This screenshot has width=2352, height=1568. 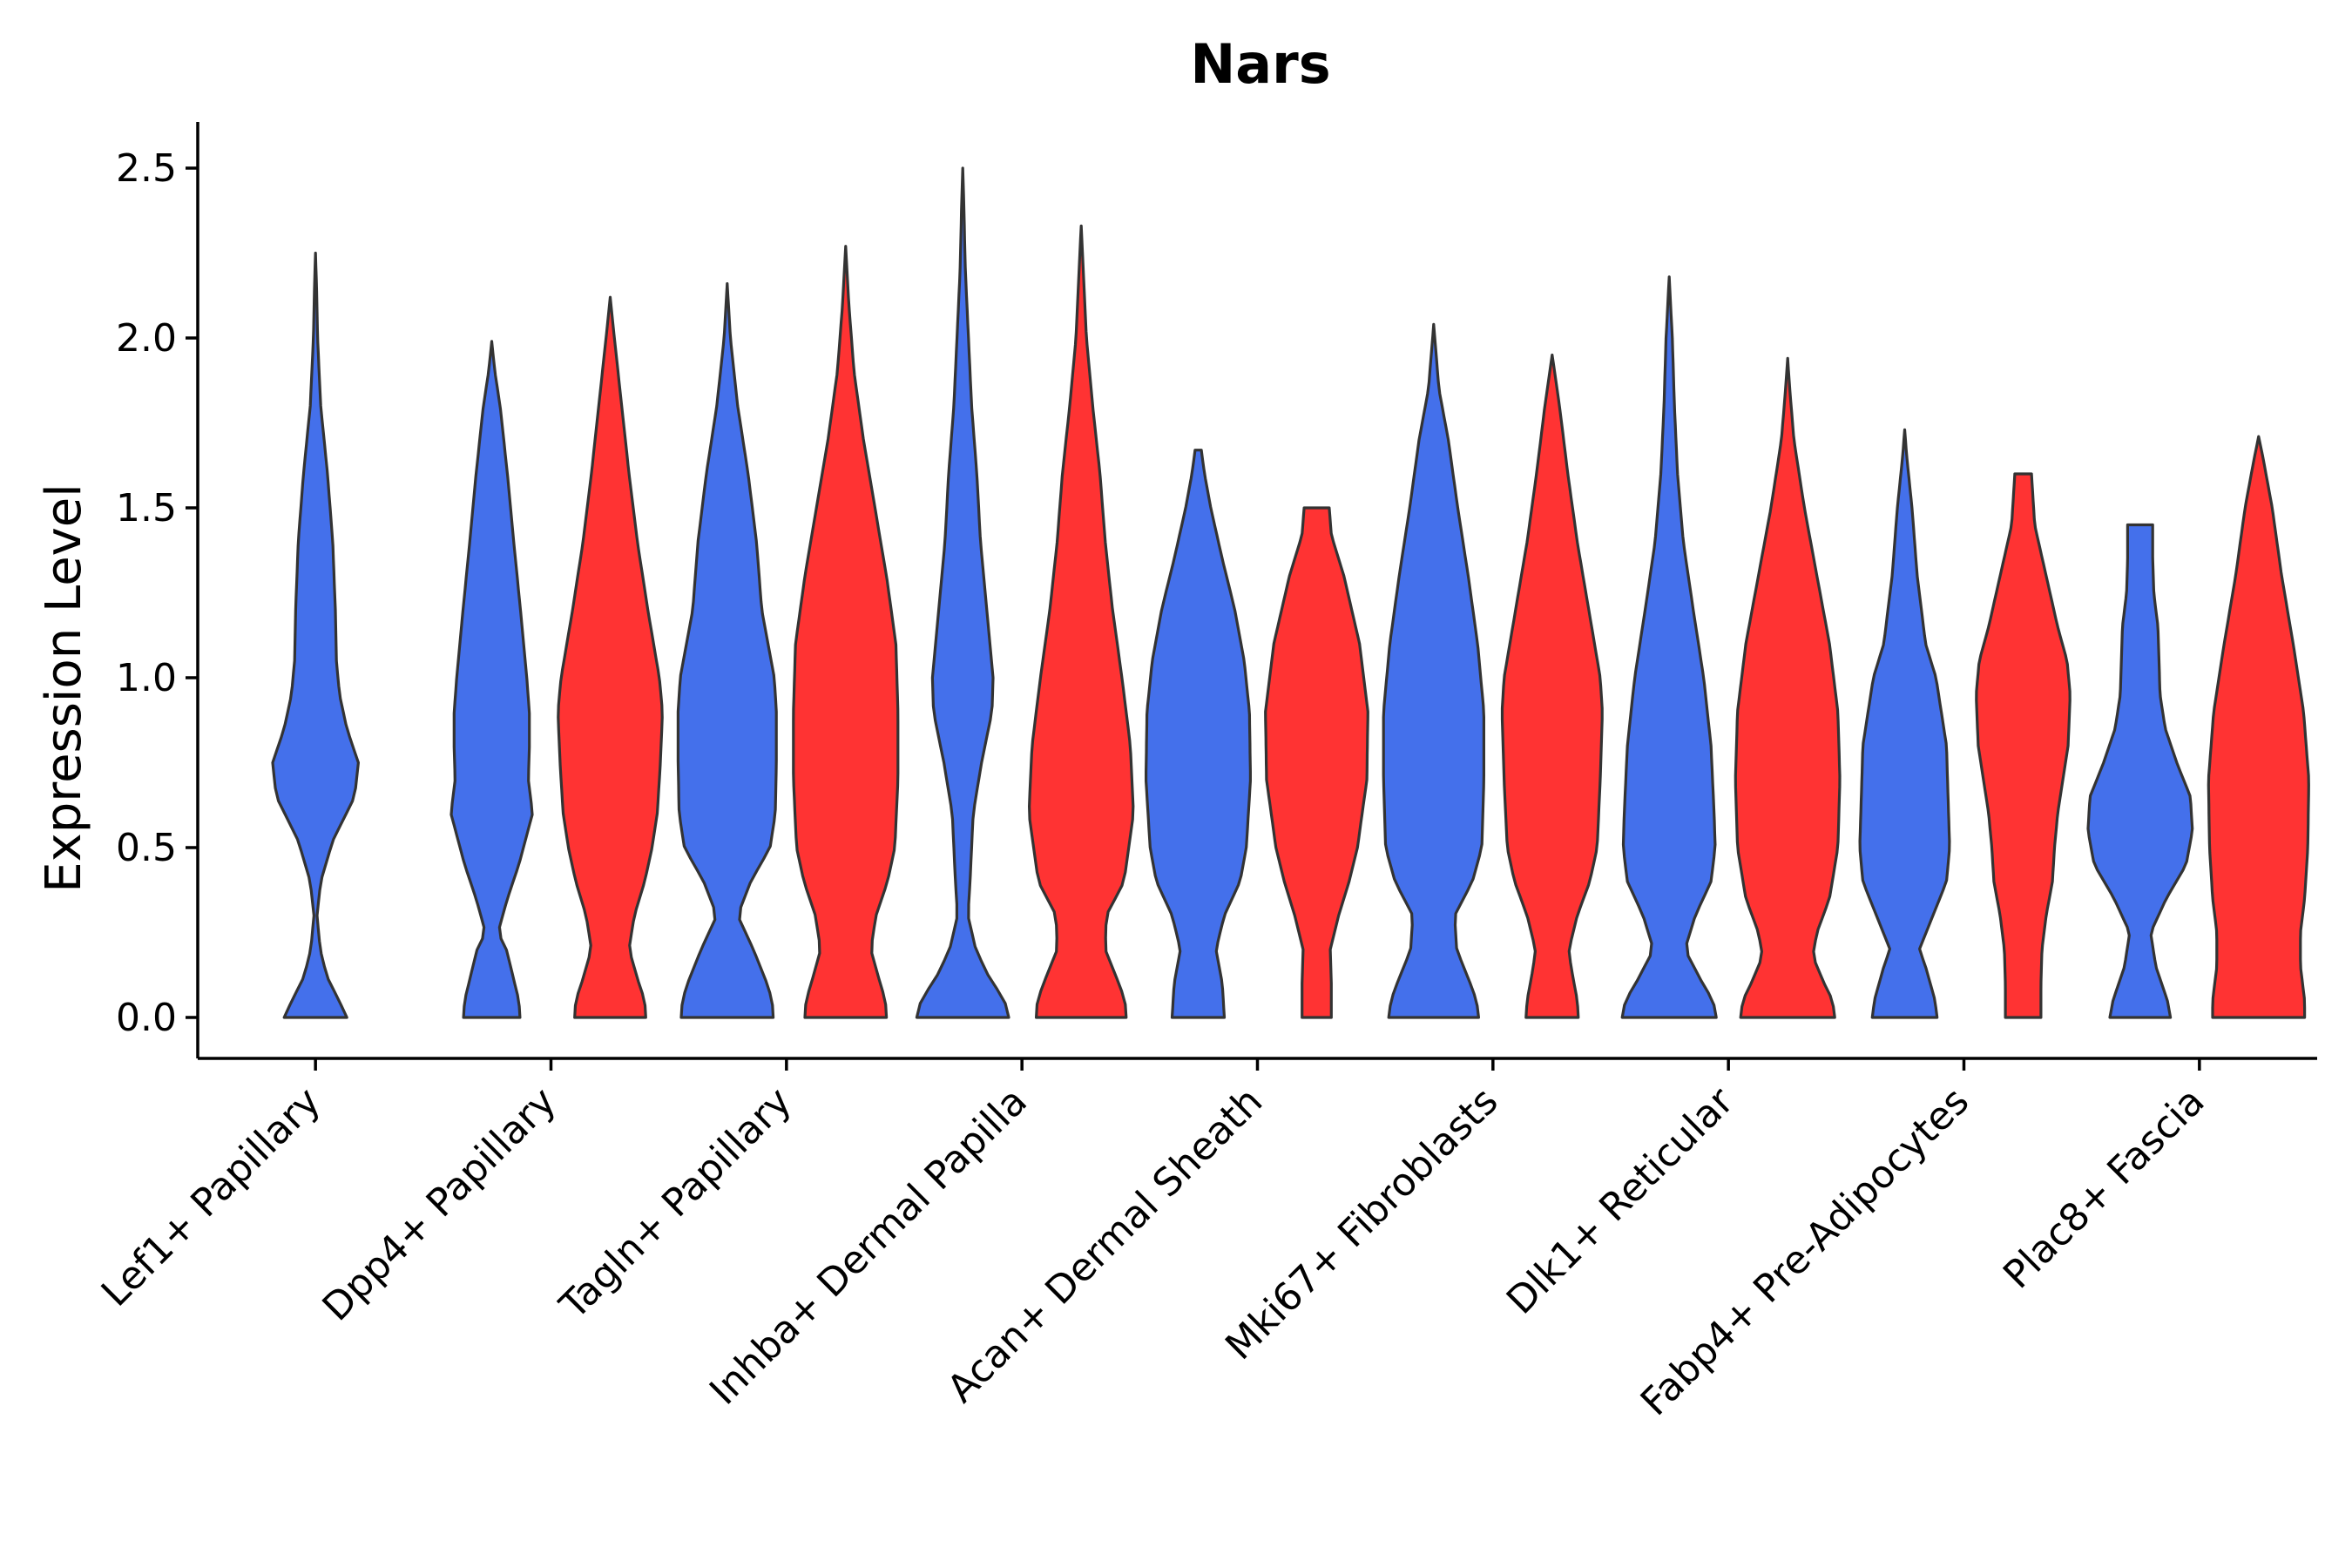 What do you see at coordinates (1905, 723) in the screenshot?
I see `violin-blue-fabp4-pre-adipocytes` at bounding box center [1905, 723].